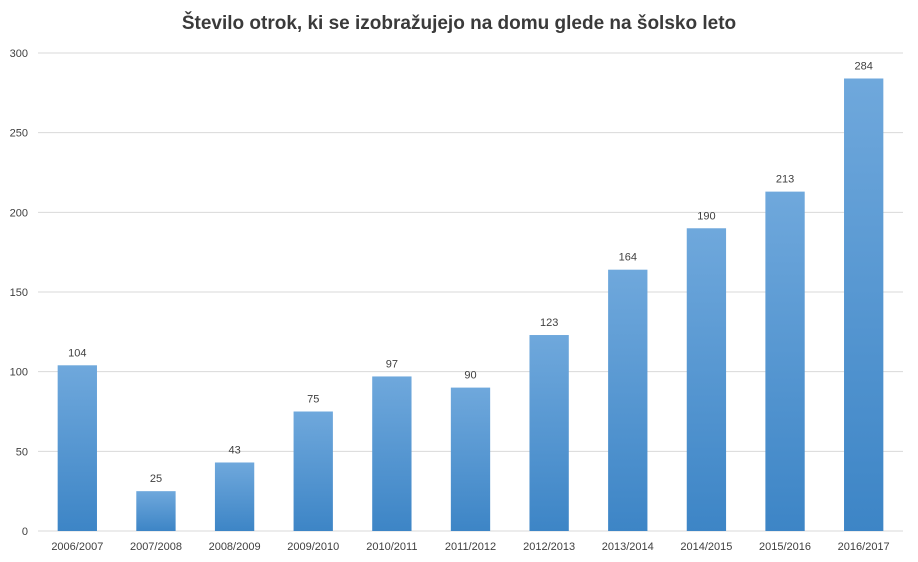 This screenshot has width=918, height=562. I want to click on data-label: 104, so click(77, 353).